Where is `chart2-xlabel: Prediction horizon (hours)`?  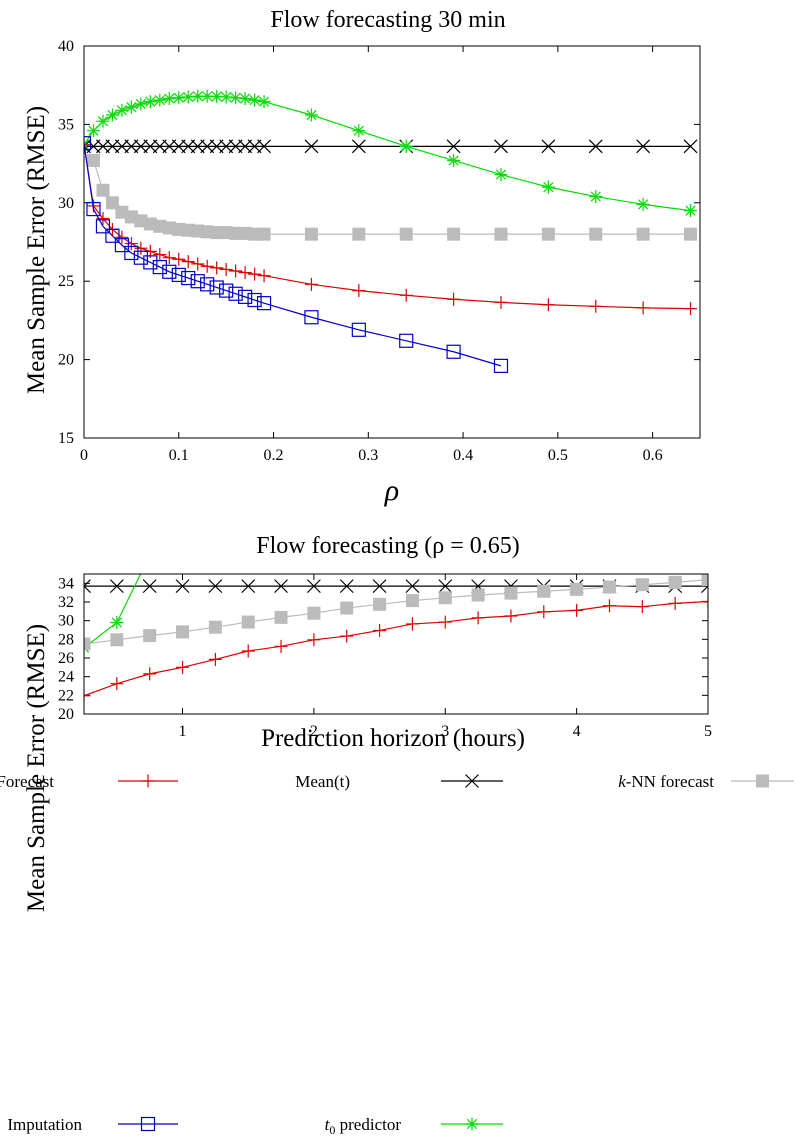 chart2-xlabel: Prediction horizon (hours) is located at coordinates (393, 738).